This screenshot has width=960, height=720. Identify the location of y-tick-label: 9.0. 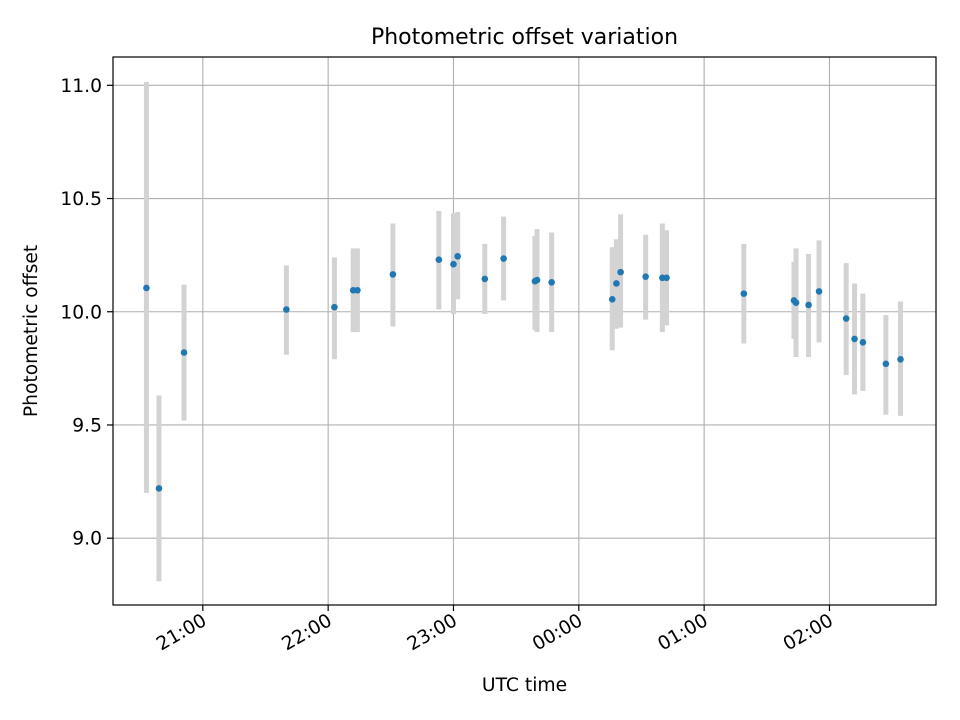
(87, 539).